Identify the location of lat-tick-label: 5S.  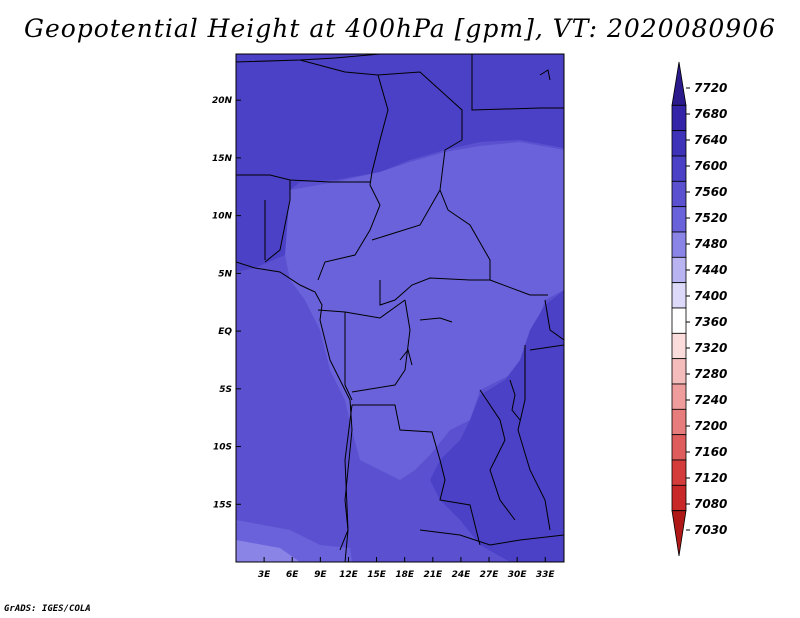
(225, 390).